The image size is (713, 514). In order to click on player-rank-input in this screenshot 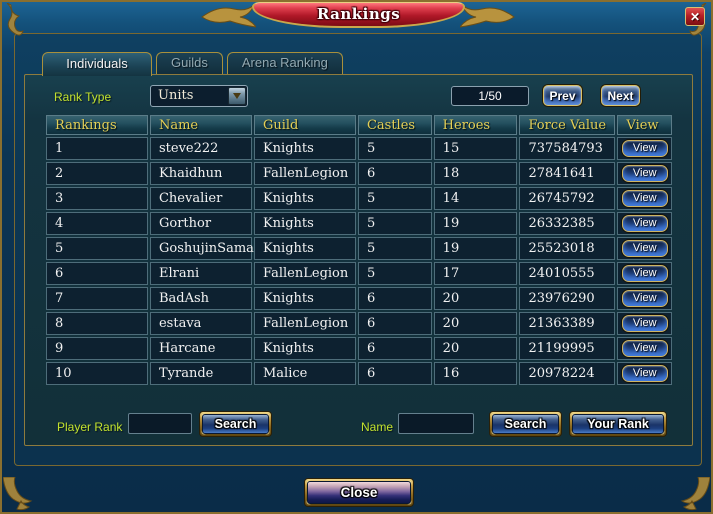, I will do `click(160, 423)`.